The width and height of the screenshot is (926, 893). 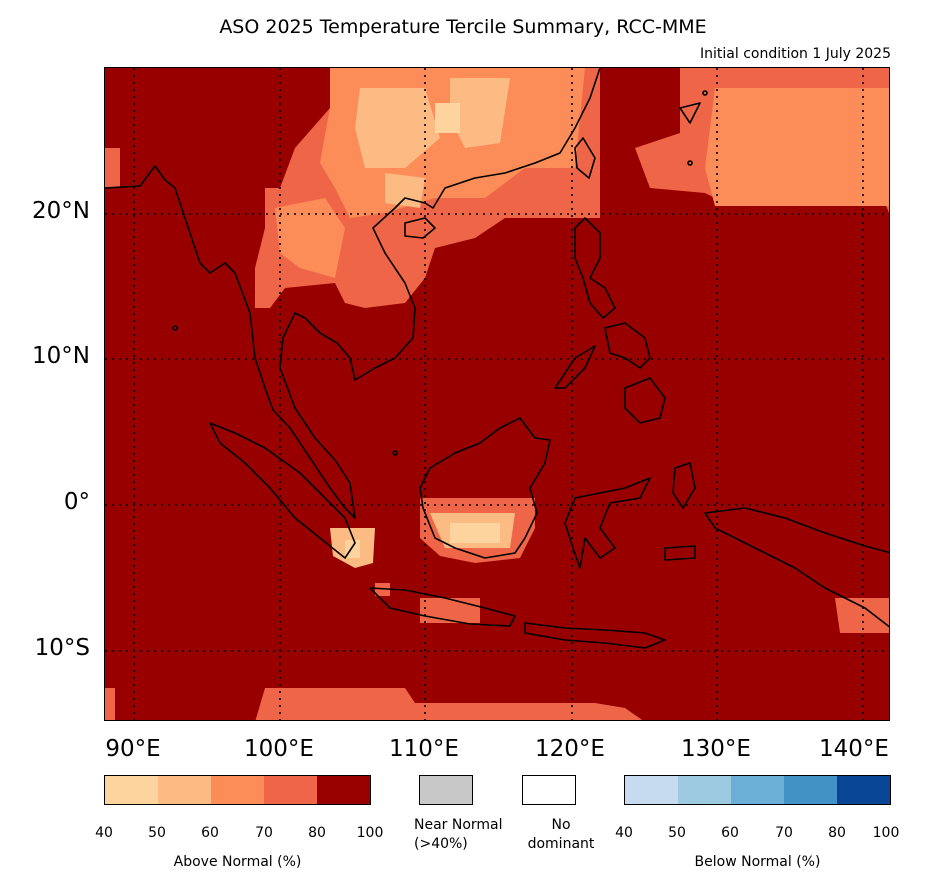 What do you see at coordinates (570, 749) in the screenshot?
I see `lon-label-120e: 120°E` at bounding box center [570, 749].